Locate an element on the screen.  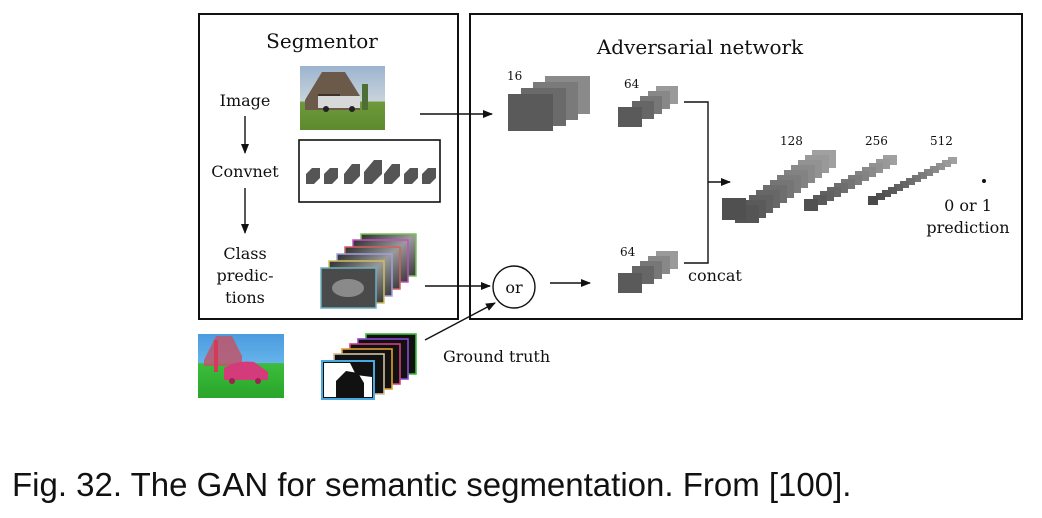
segmentation-overlay-image is located at coordinates (241, 366).